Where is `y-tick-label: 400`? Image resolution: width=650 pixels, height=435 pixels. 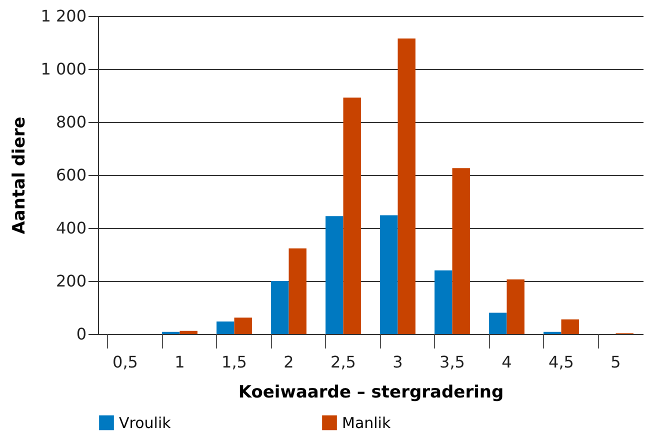 y-tick-label: 400 is located at coordinates (71, 228).